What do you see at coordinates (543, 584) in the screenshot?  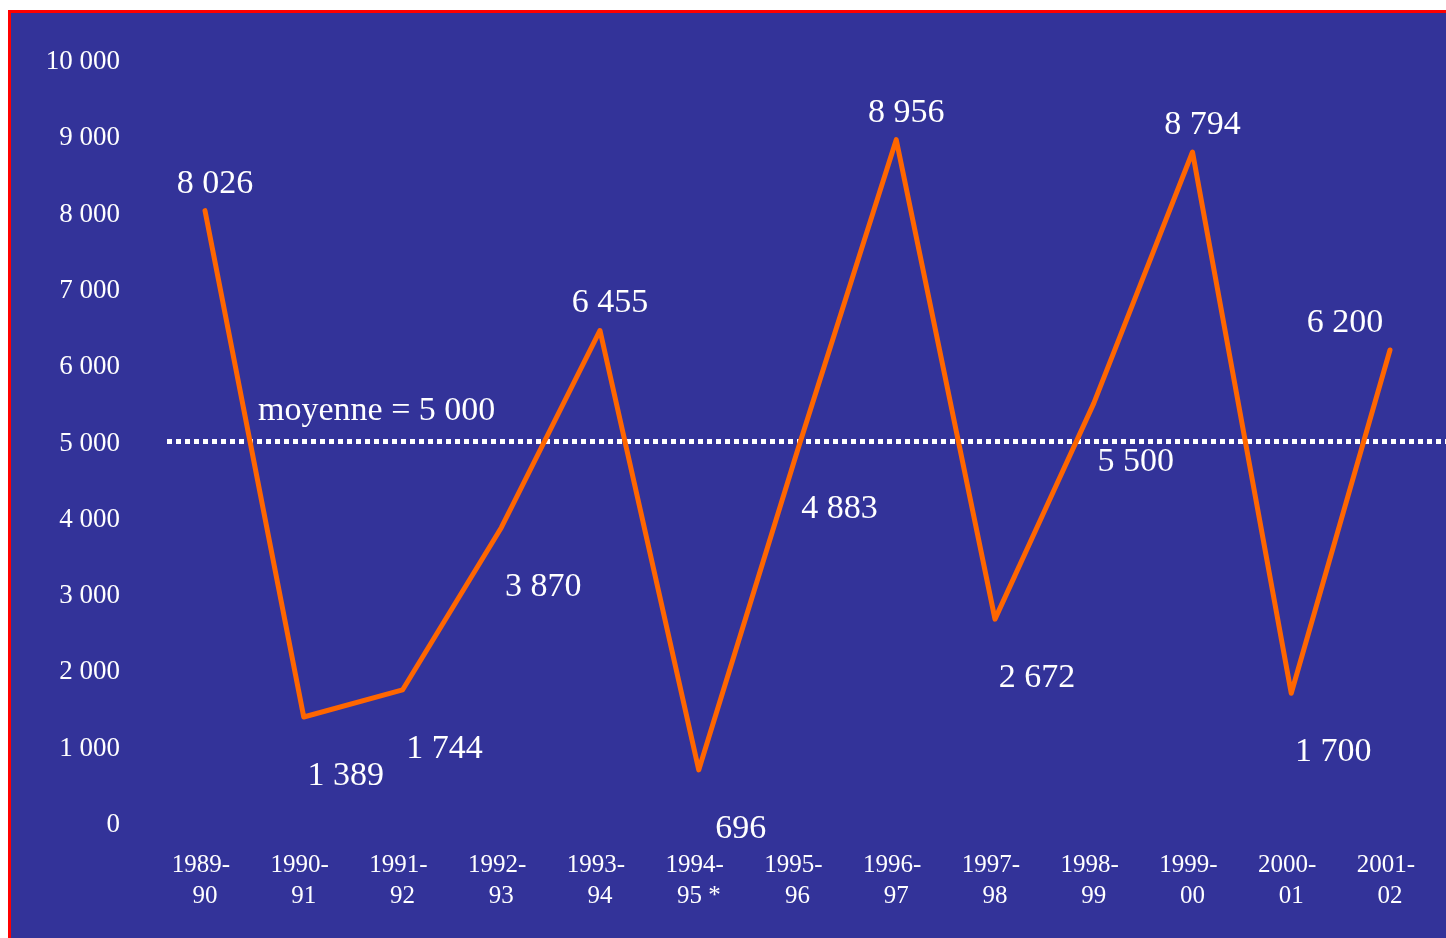 I see `data-label: 3 870` at bounding box center [543, 584].